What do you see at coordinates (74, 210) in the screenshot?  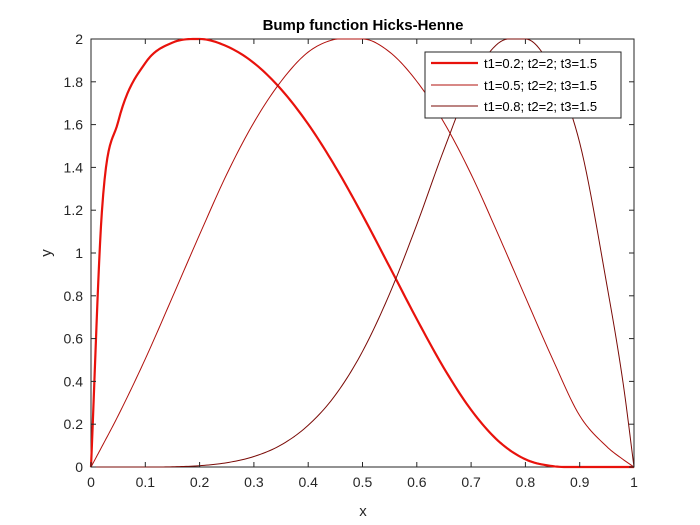 I see `y-tick-label: 1.2` at bounding box center [74, 210].